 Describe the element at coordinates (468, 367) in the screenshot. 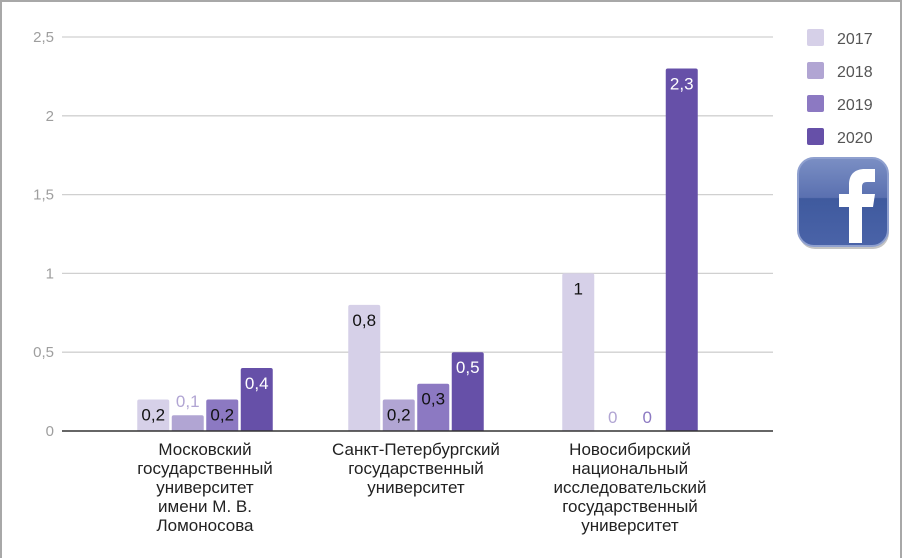

I see `bar-value-label: 0,5` at that location.